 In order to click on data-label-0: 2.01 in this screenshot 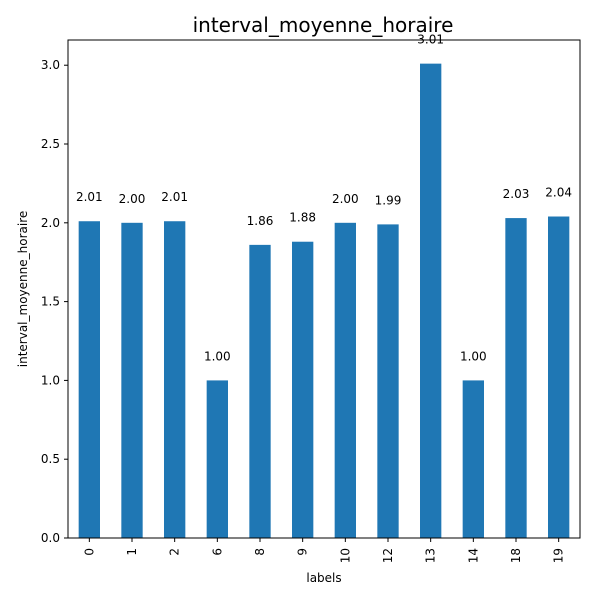, I will do `click(89, 197)`.